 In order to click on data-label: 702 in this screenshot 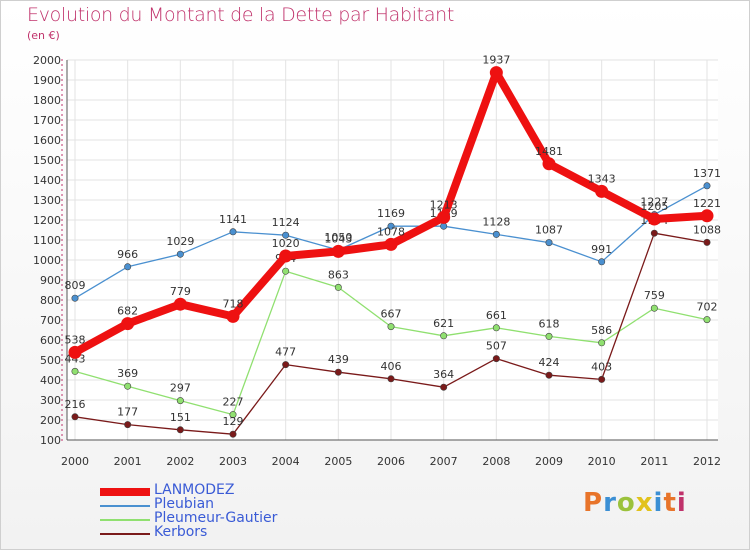, I will do `click(707, 307)`.